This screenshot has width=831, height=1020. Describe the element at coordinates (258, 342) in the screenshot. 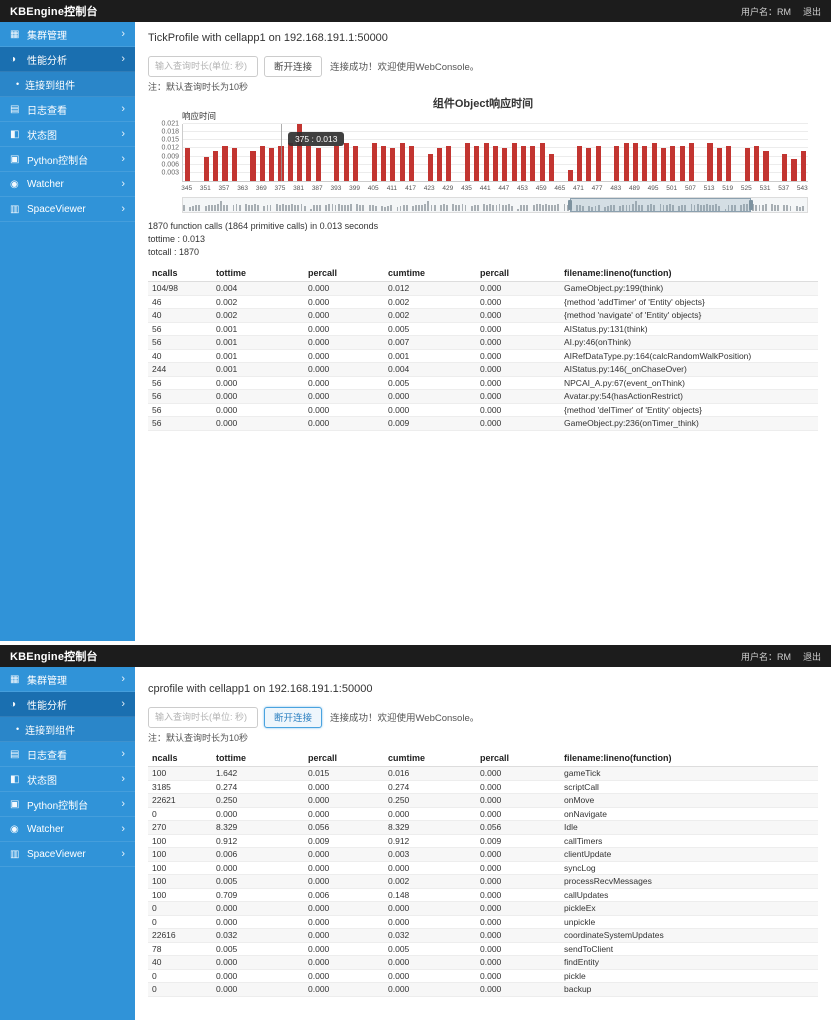

I see `table-cell: 0.001` at that location.